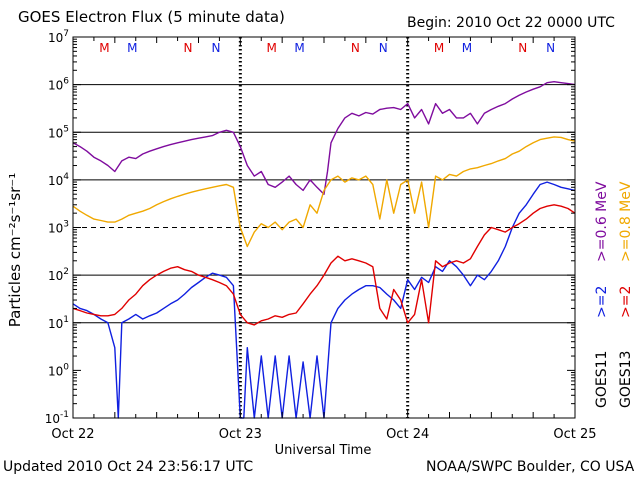  What do you see at coordinates (323, 450) in the screenshot?
I see `x-axis-label: Universal Time` at bounding box center [323, 450].